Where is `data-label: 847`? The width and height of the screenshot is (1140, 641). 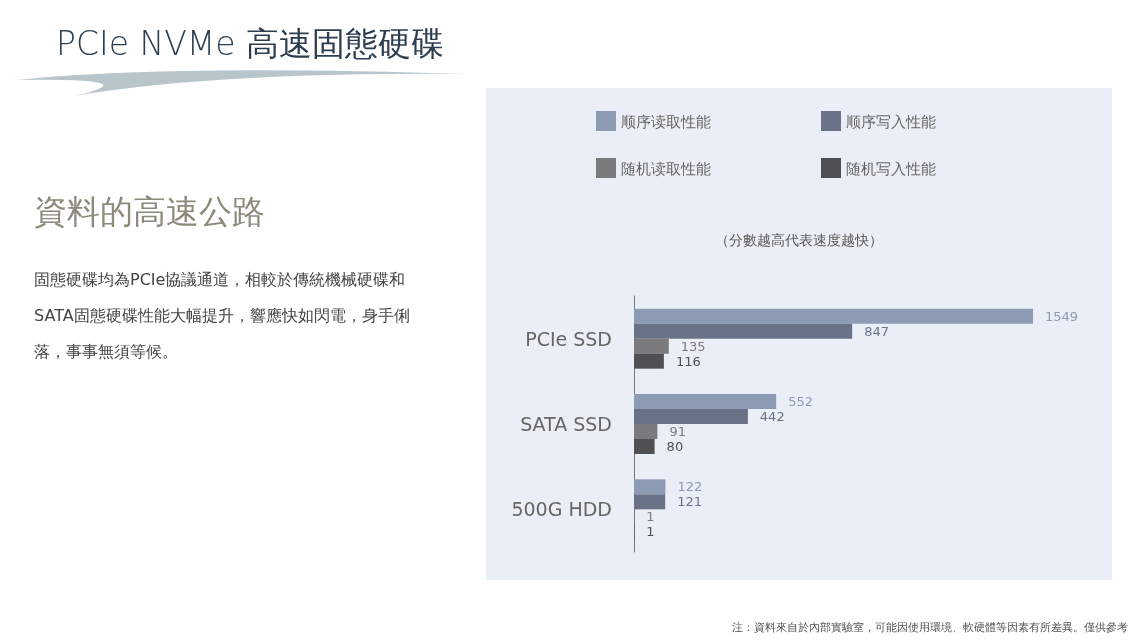
data-label: 847 is located at coordinates (876, 331).